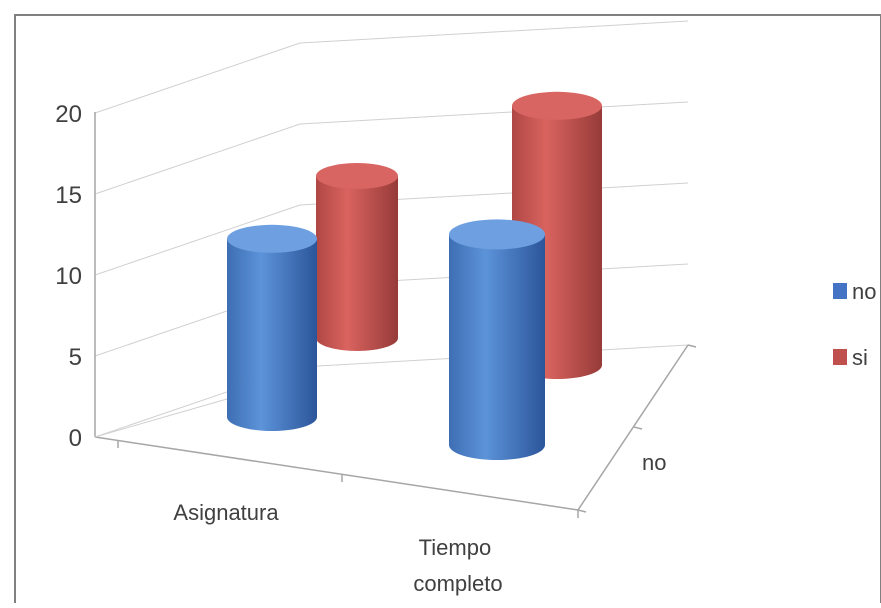  Describe the element at coordinates (75, 438) in the screenshot. I see `y-tick-label: 0` at that location.